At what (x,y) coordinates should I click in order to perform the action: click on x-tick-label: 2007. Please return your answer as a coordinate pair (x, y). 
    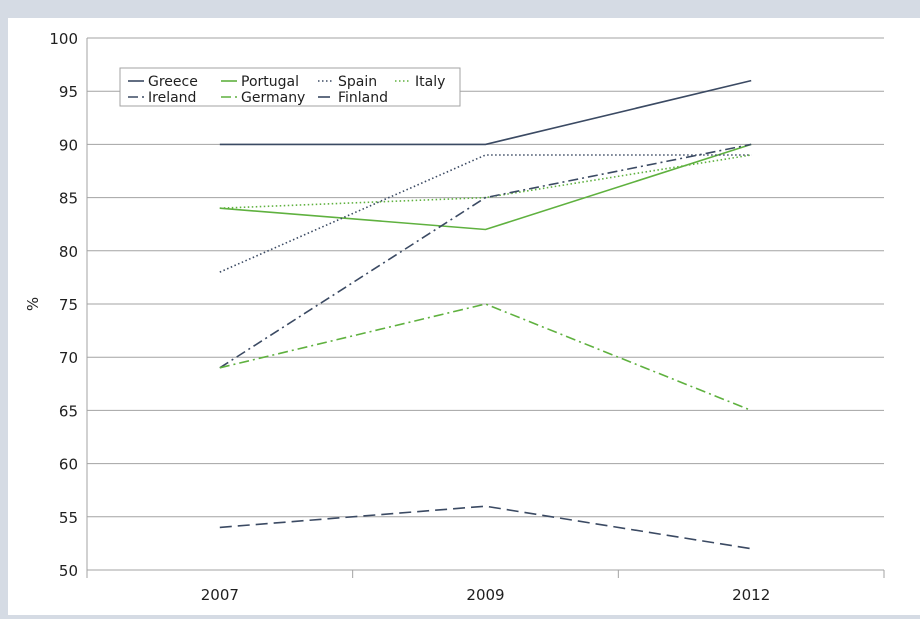
    Looking at the image, I should click on (220, 595).